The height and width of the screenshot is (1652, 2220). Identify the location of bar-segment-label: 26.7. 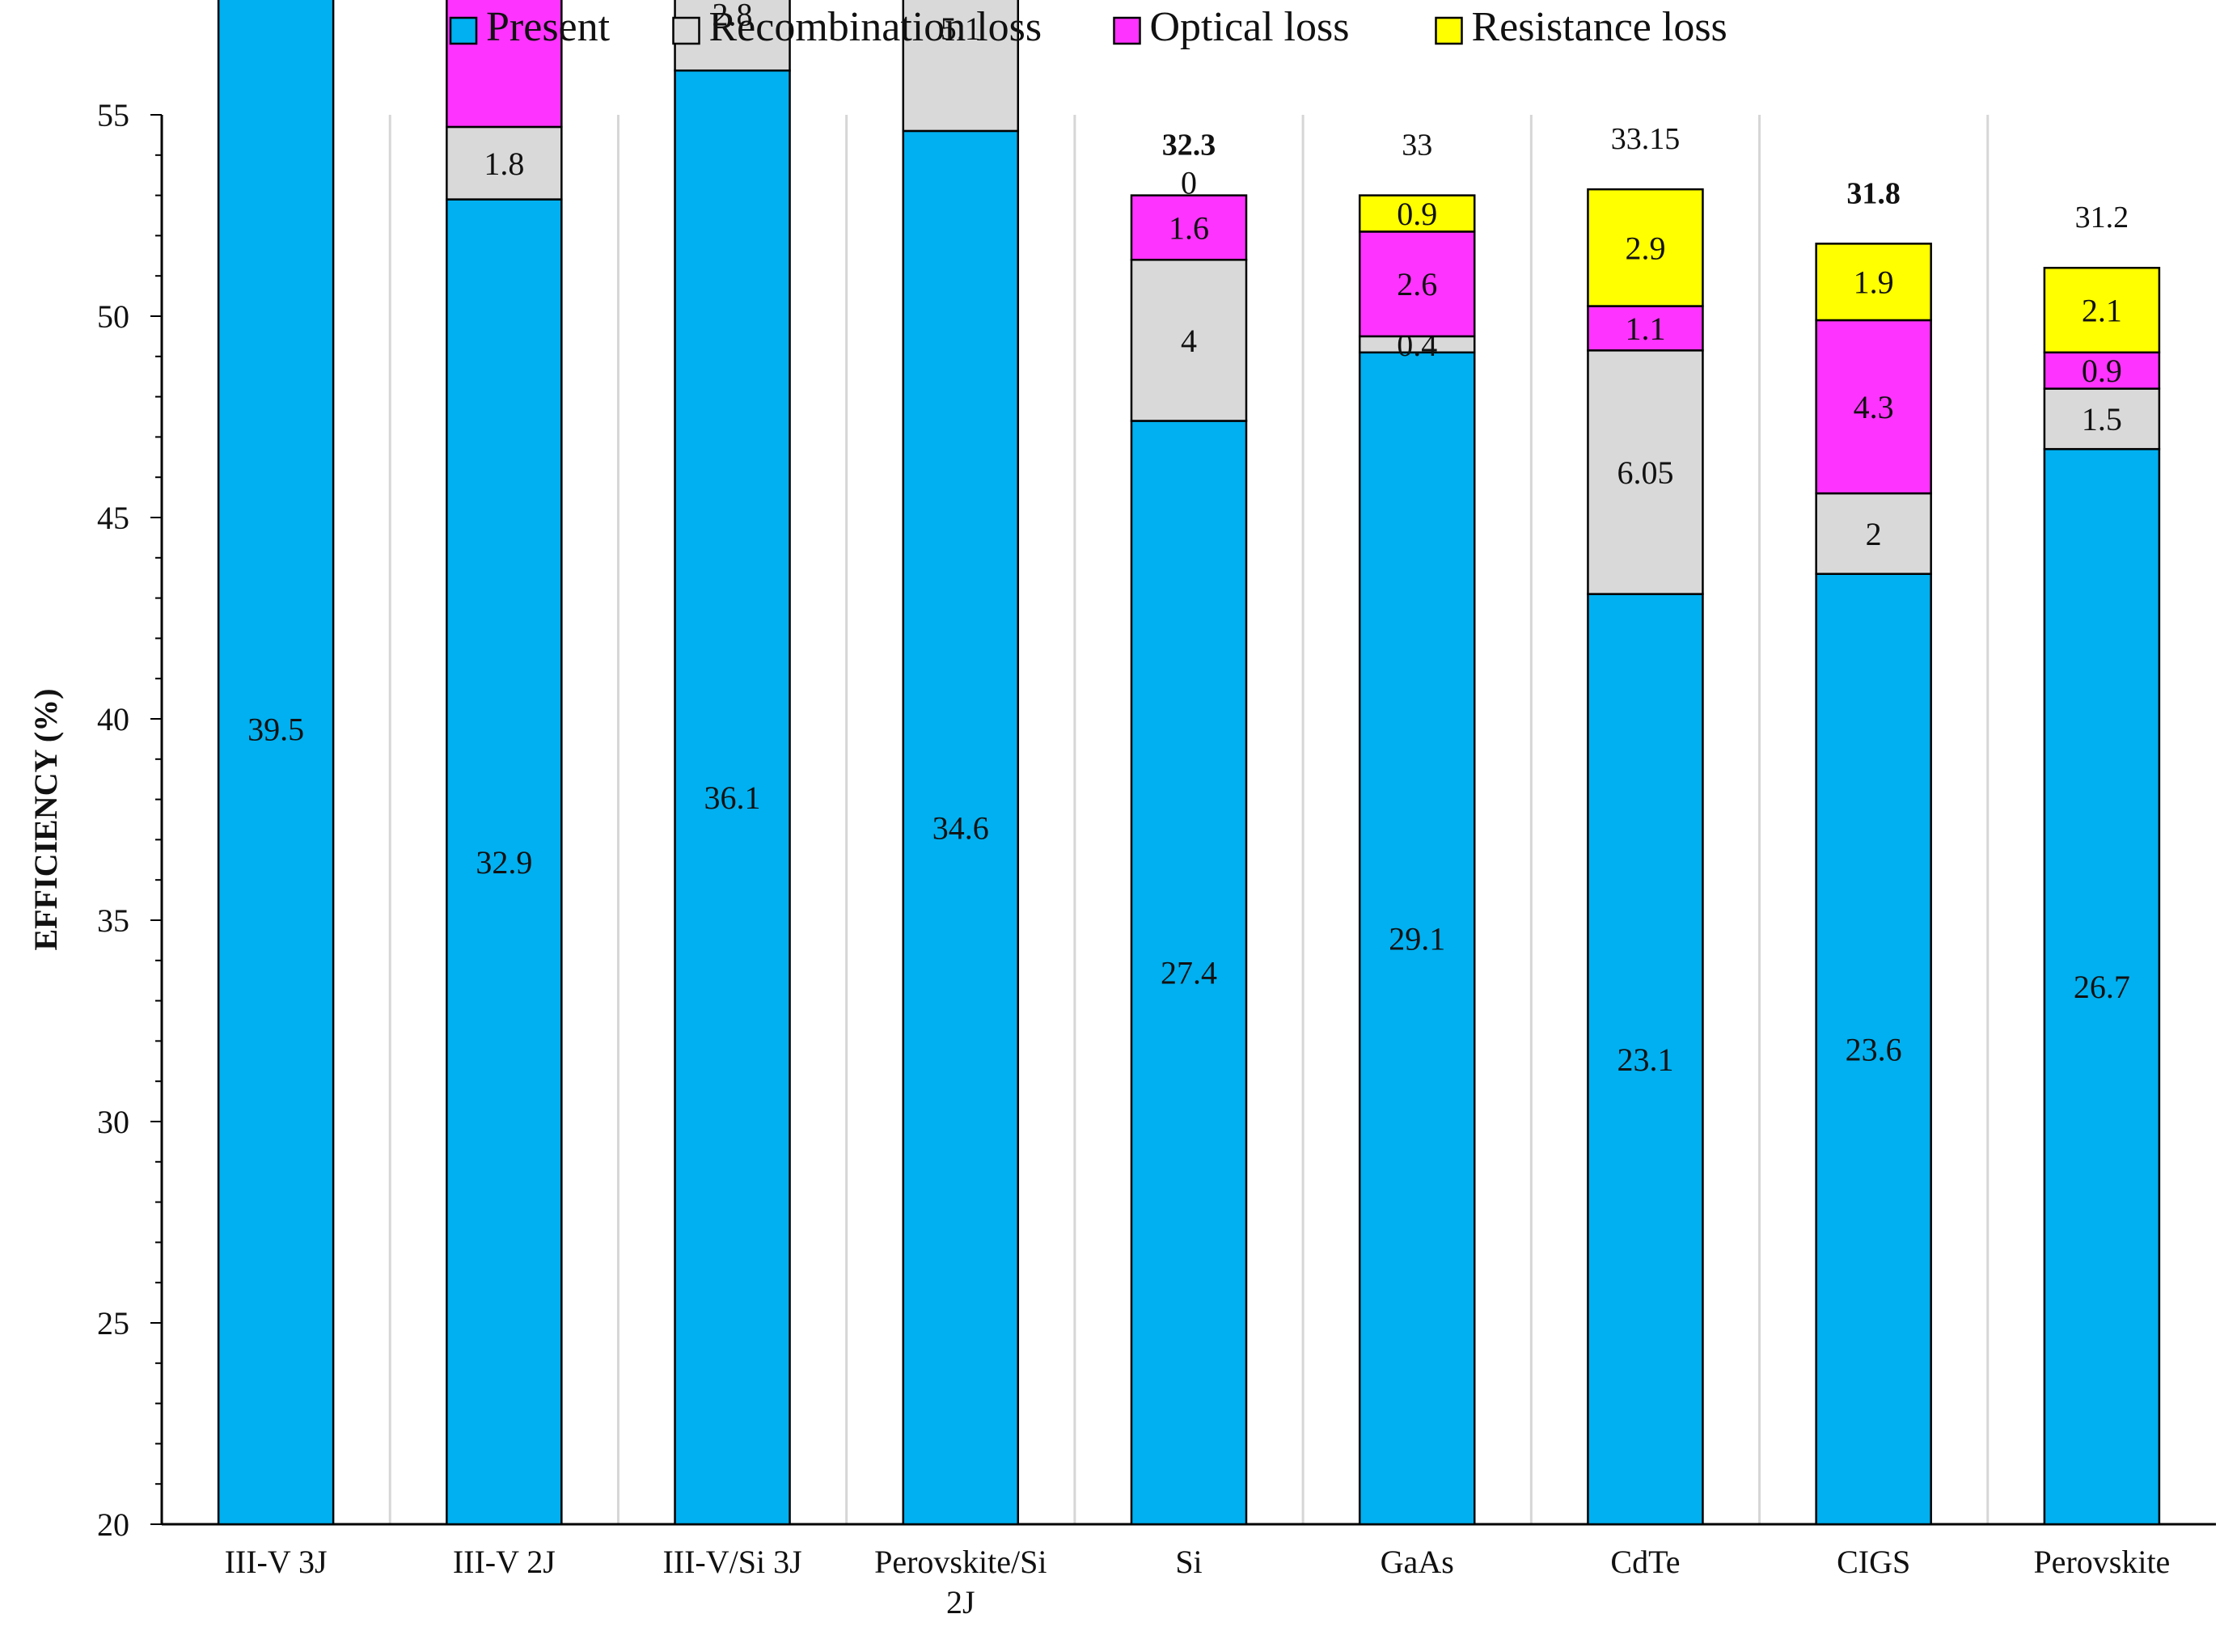
(2102, 987).